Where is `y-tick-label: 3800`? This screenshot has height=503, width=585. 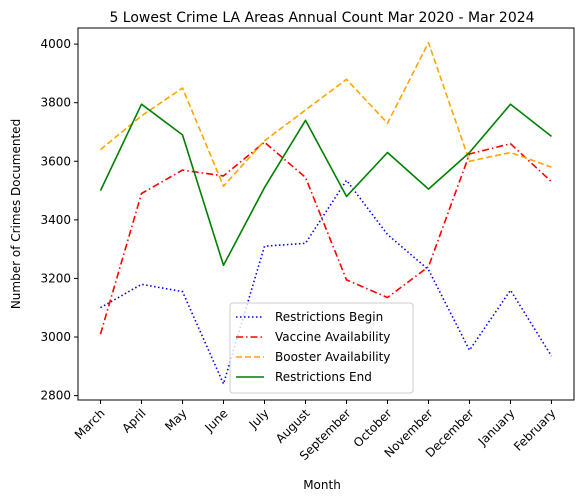 y-tick-label: 3800 is located at coordinates (55, 103).